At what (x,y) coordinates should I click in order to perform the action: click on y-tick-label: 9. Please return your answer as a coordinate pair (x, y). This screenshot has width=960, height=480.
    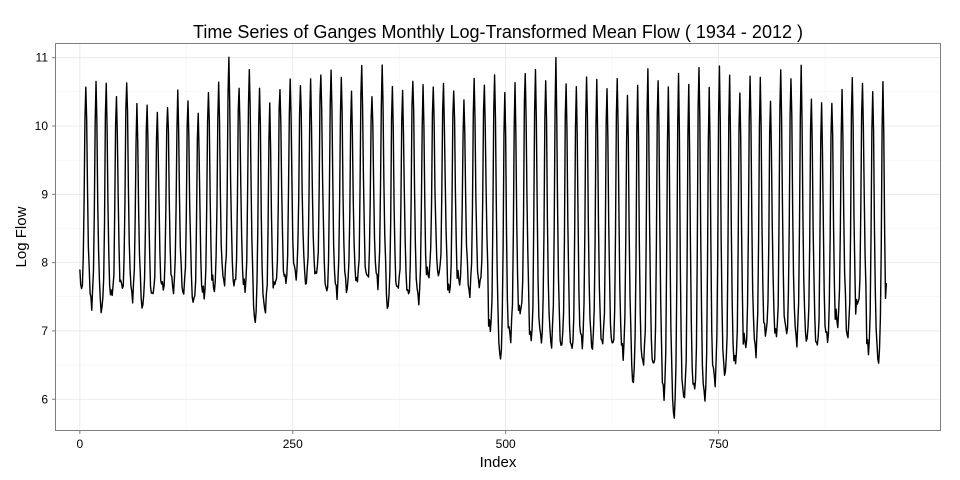
    Looking at the image, I should click on (44, 194).